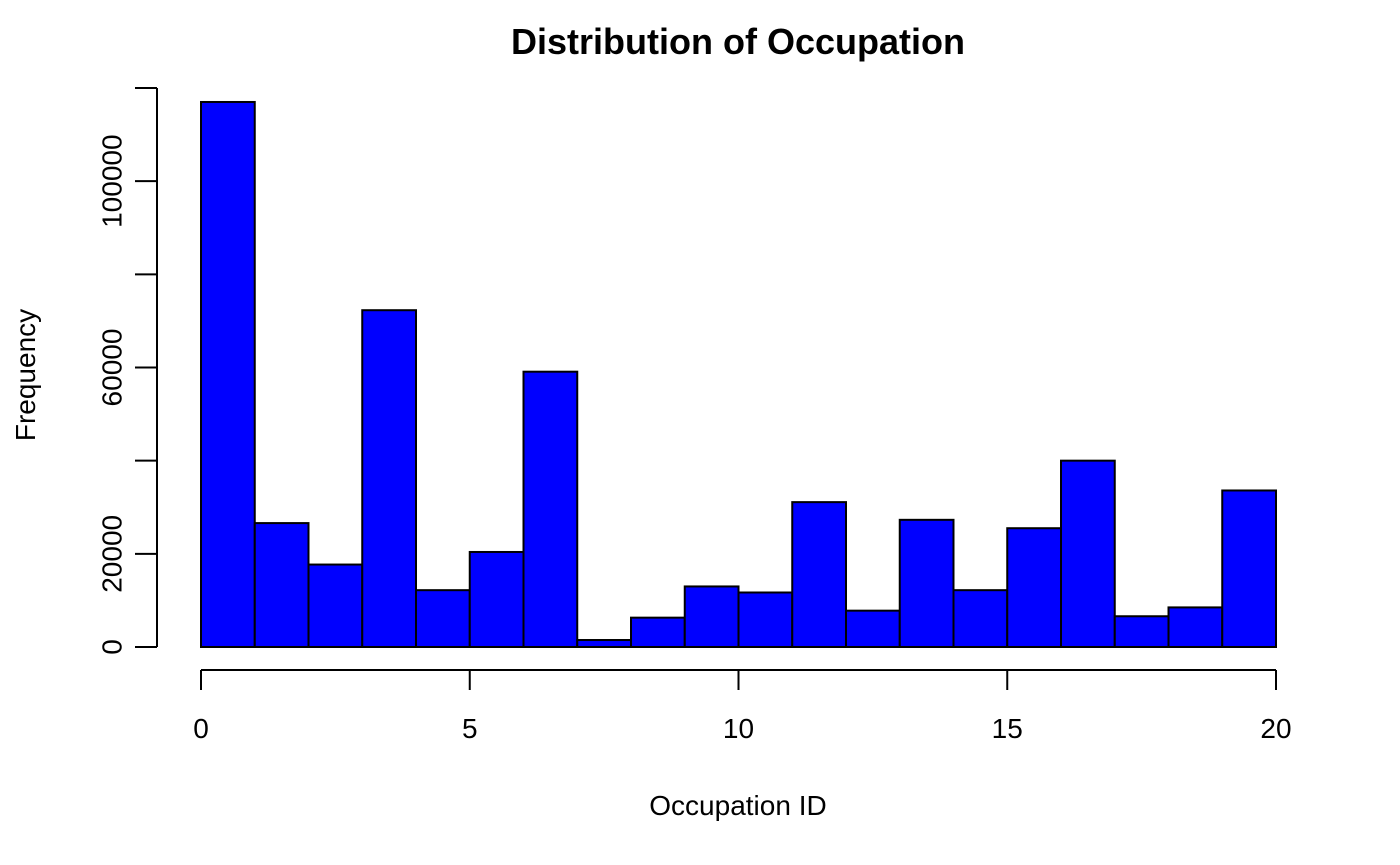 The height and width of the screenshot is (865, 1400). Describe the element at coordinates (738, 728) in the screenshot. I see `x-tick-label-2: 10` at that location.